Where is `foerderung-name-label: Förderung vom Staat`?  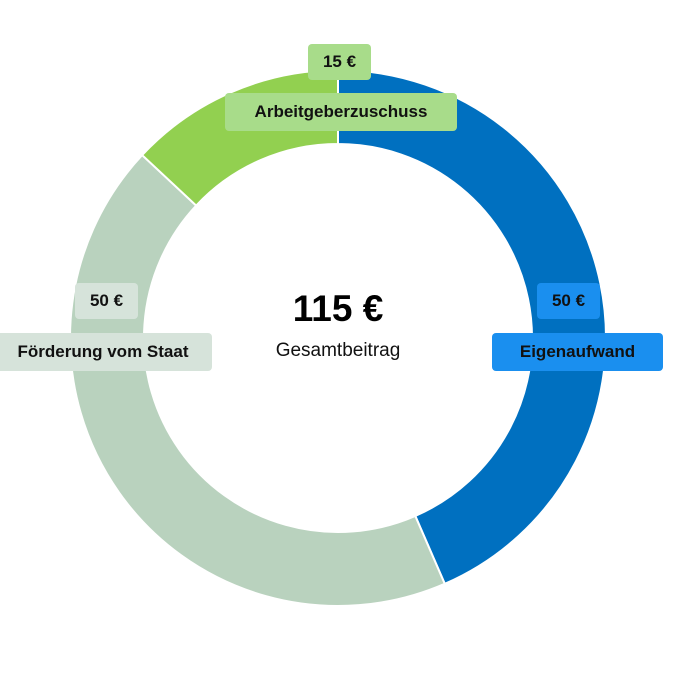 foerderung-name-label: Förderung vom Staat is located at coordinates (106, 352).